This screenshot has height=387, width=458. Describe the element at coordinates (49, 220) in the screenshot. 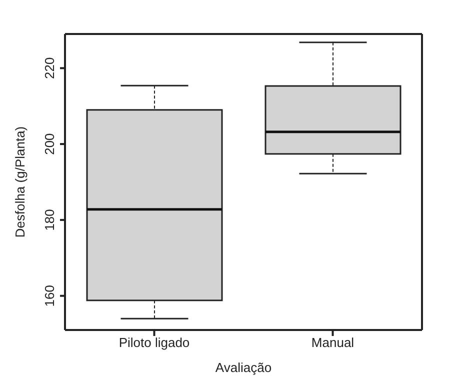

I see `y-tick-label: 180` at that location.